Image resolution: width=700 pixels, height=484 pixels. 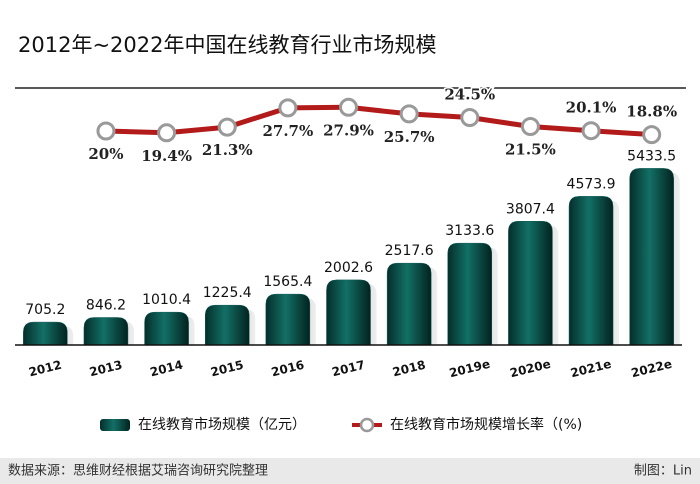 I want to click on point-label: 27.7%, so click(x=287, y=131).